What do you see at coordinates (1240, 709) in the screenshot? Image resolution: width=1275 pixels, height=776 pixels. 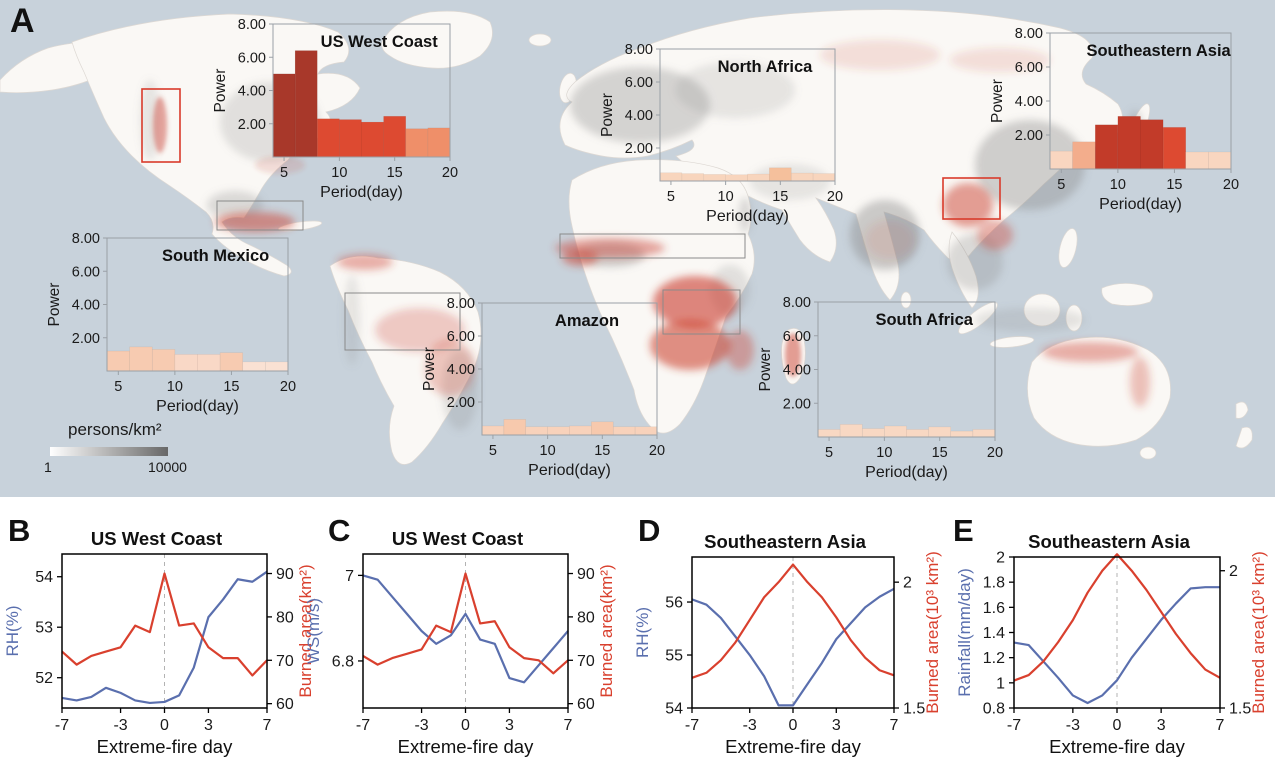 I see `right-tick-label: 1.5` at bounding box center [1240, 709].